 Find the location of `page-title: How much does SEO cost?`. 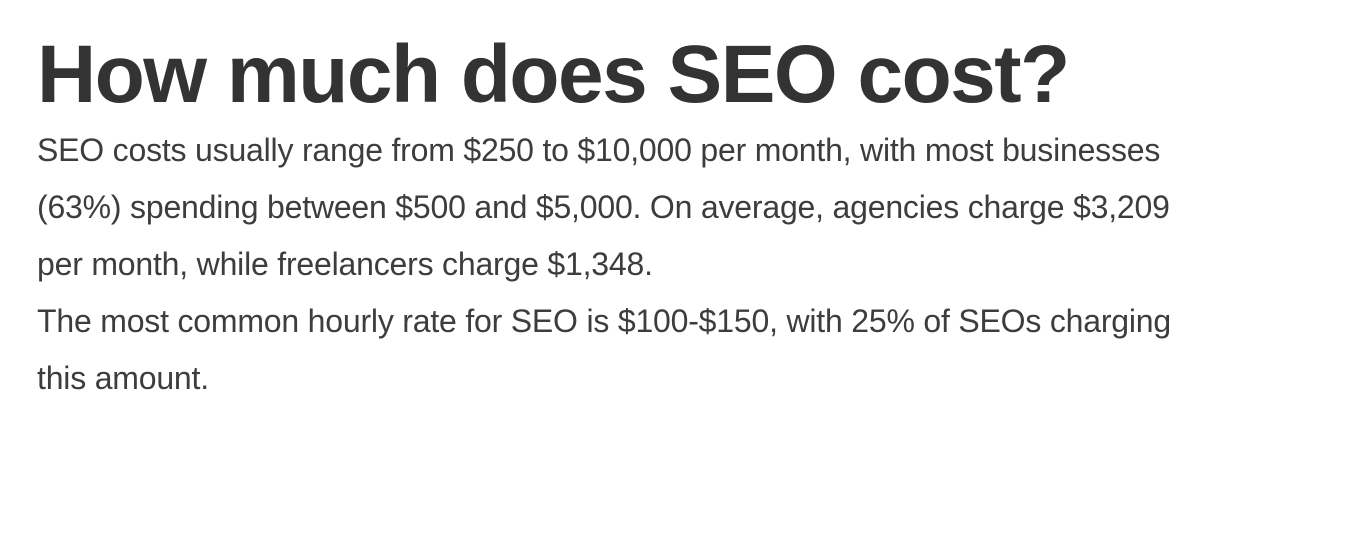

page-title: How much does SEO cost? is located at coordinates (553, 74).